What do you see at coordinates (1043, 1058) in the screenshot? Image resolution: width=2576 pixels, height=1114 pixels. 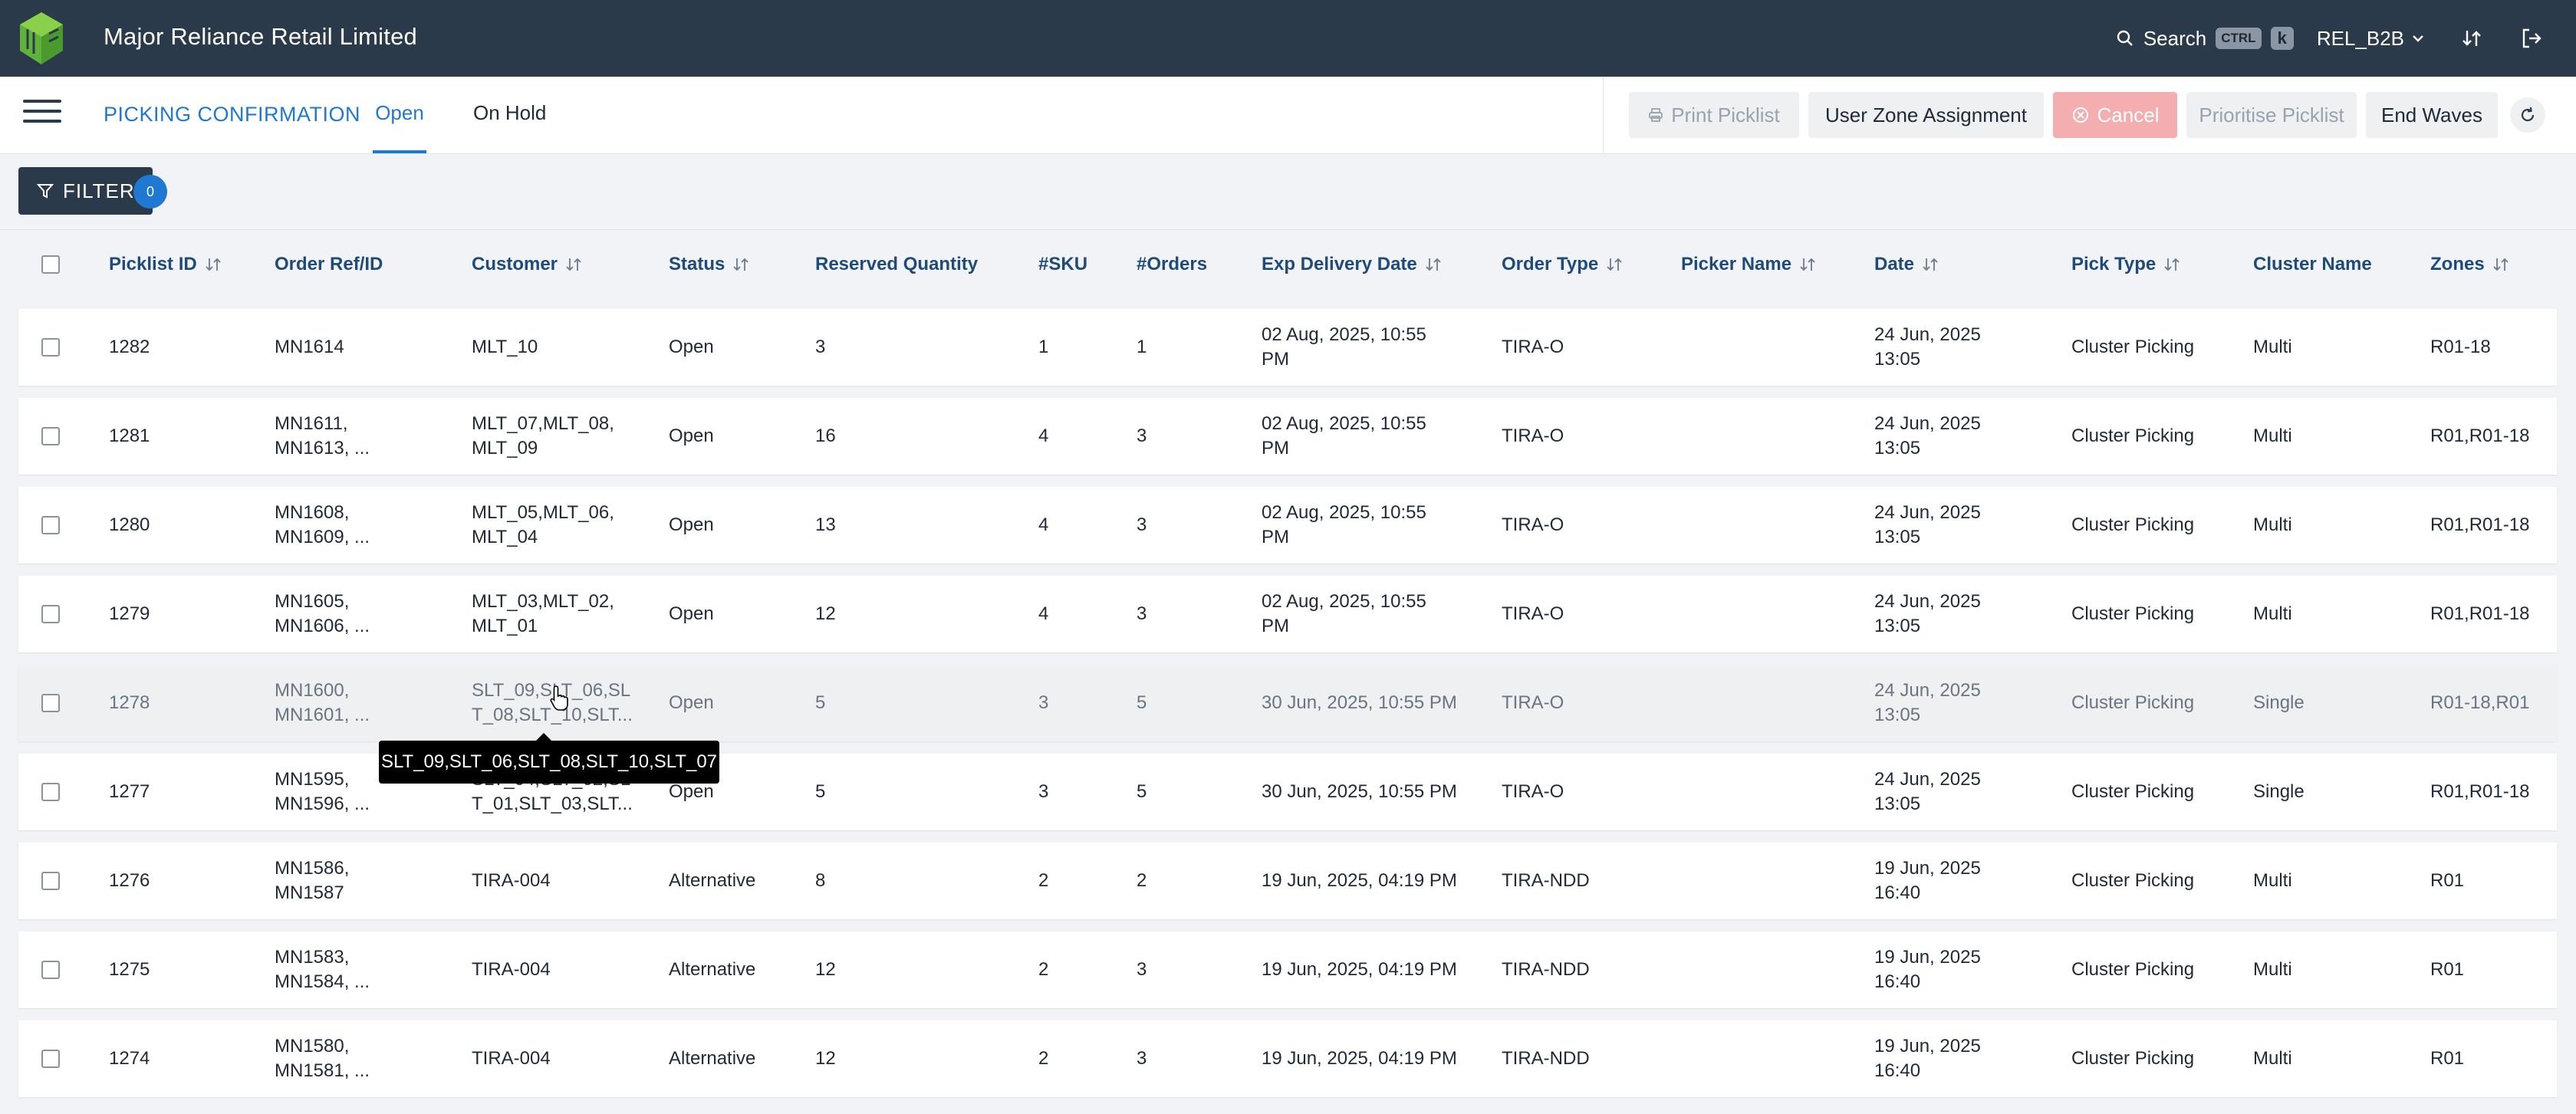 I see `cell-sku: 2` at bounding box center [1043, 1058].